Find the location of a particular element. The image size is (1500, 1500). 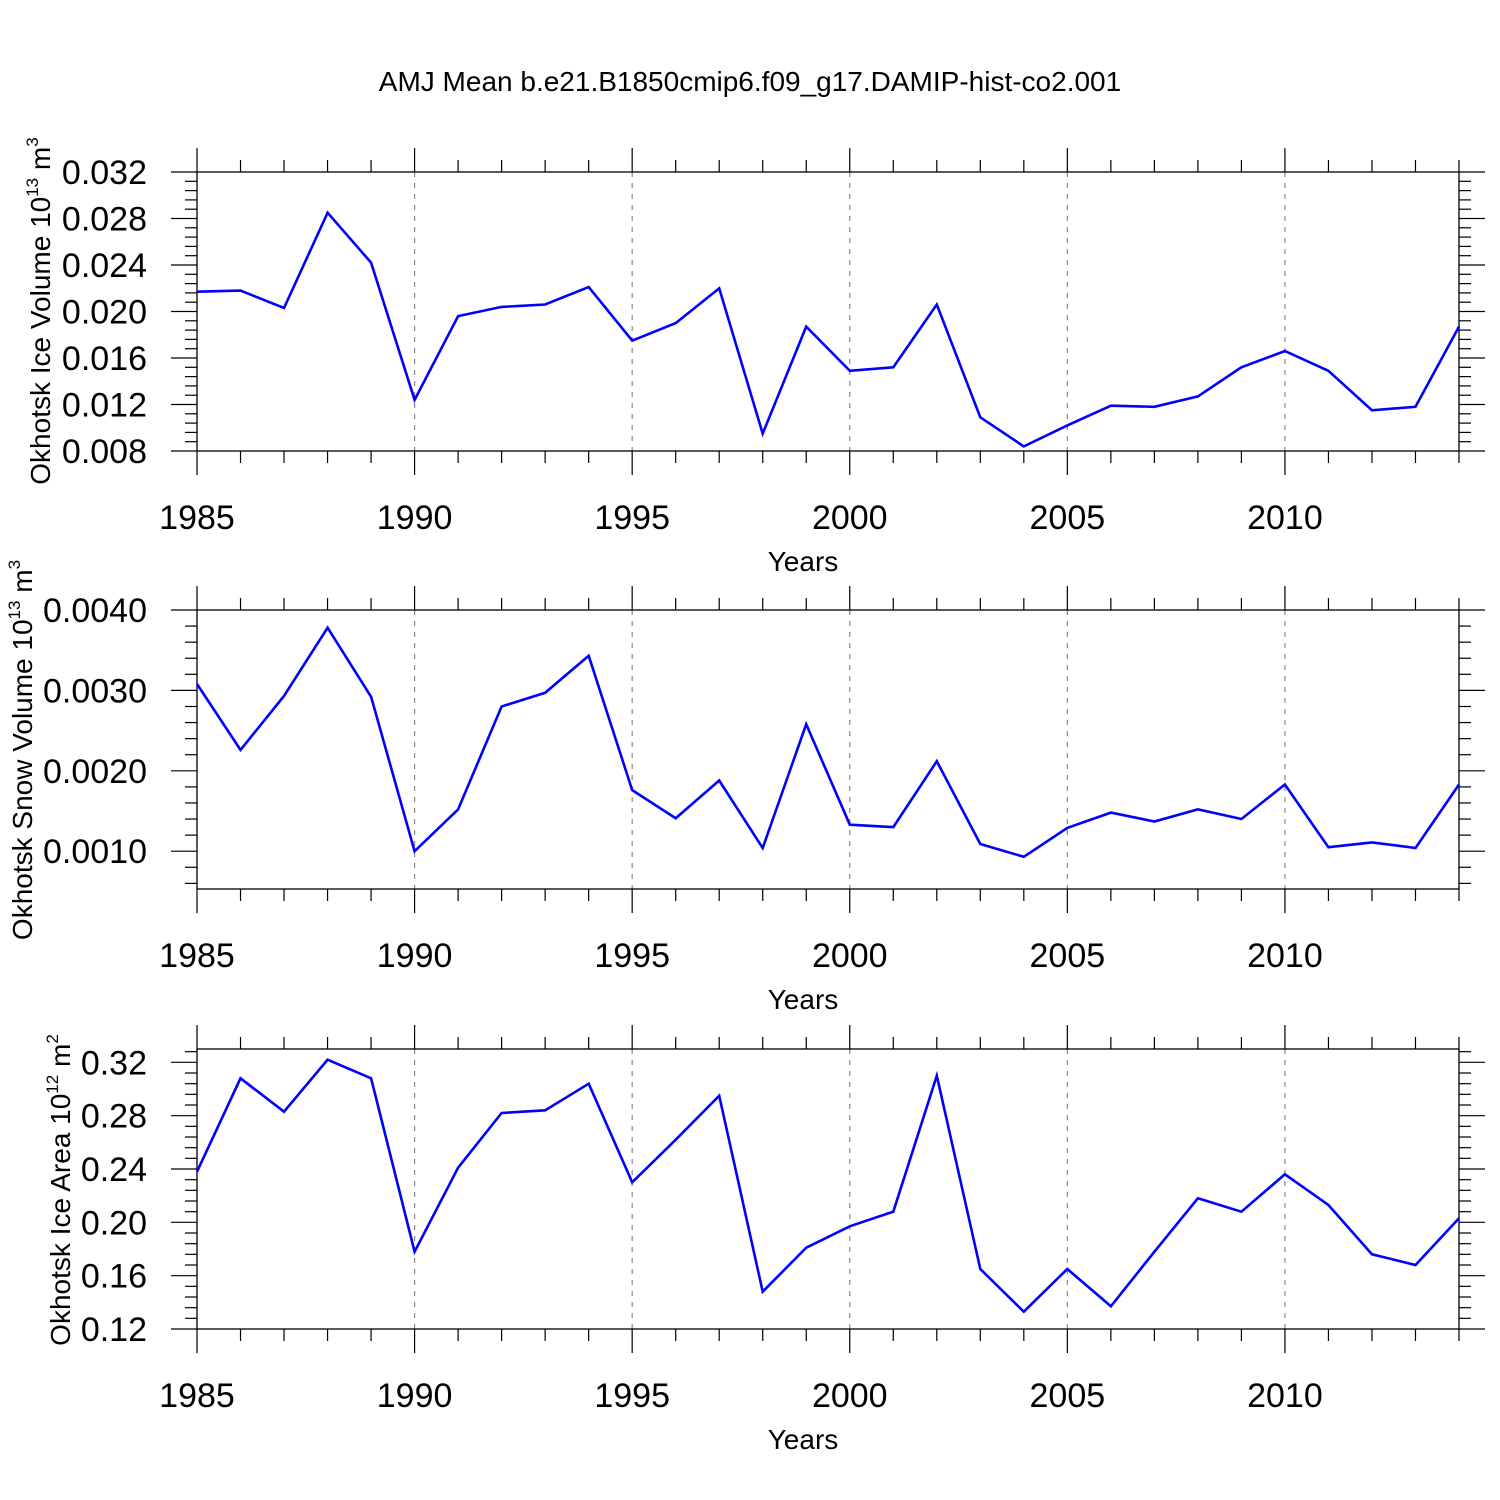

y-tick-label-0.0010: 0.0010 is located at coordinates (95, 852).